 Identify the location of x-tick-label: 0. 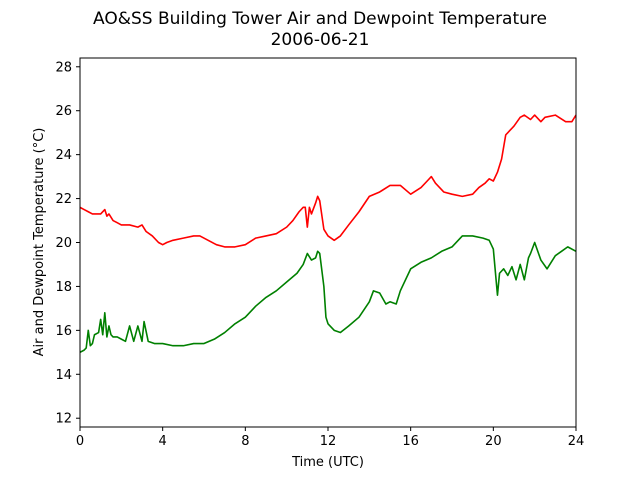
(80, 441).